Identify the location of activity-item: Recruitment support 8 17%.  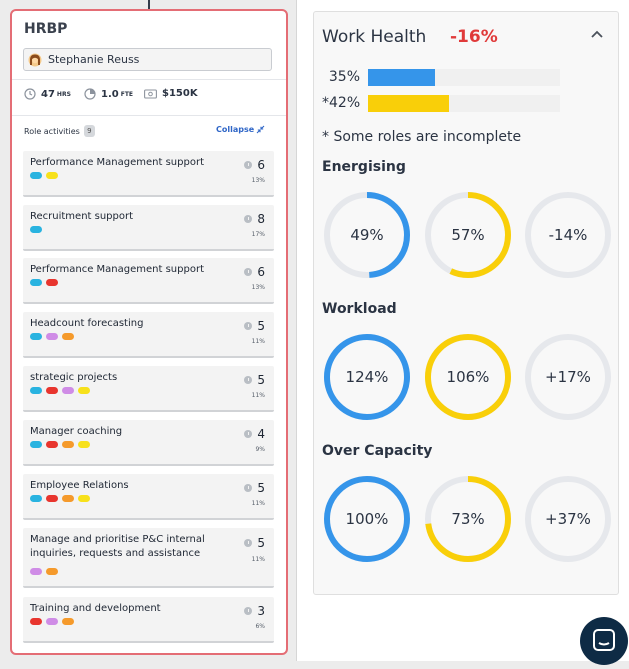
(148, 228).